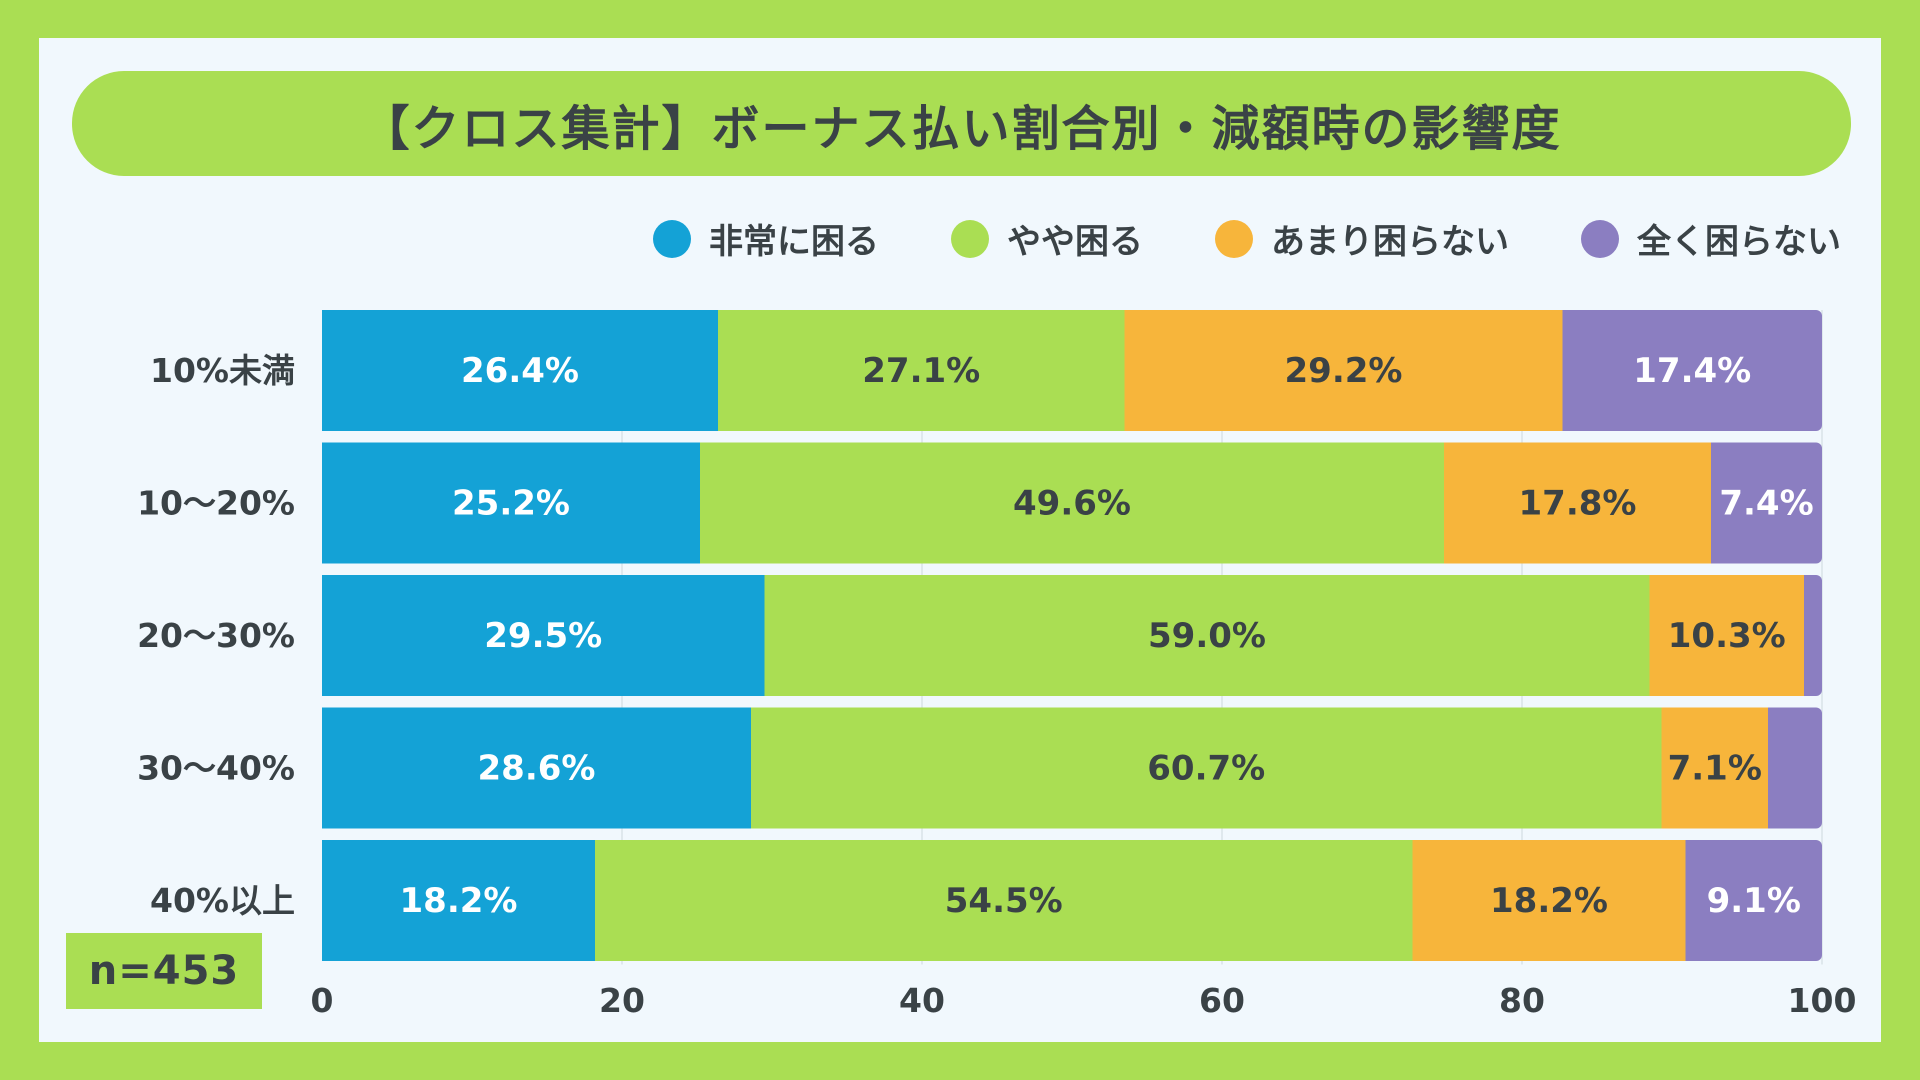  Describe the element at coordinates (1234, 238) in the screenshot. I see `legend-swatch-not-very-troubled` at that location.